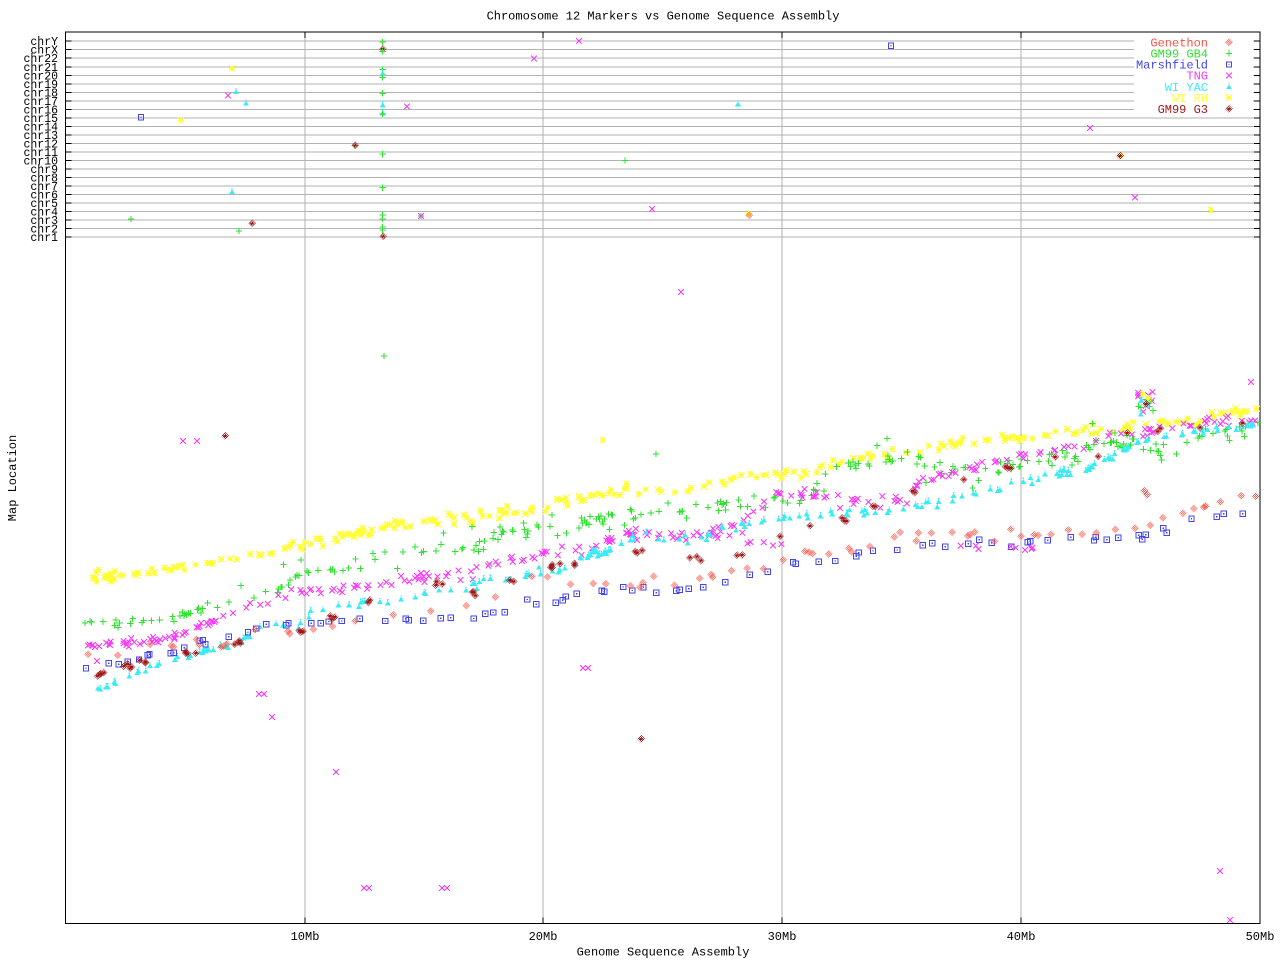 This screenshot has width=1280, height=960. Describe the element at coordinates (40, 127) in the screenshot. I see `svg-text: chr14` at that location.